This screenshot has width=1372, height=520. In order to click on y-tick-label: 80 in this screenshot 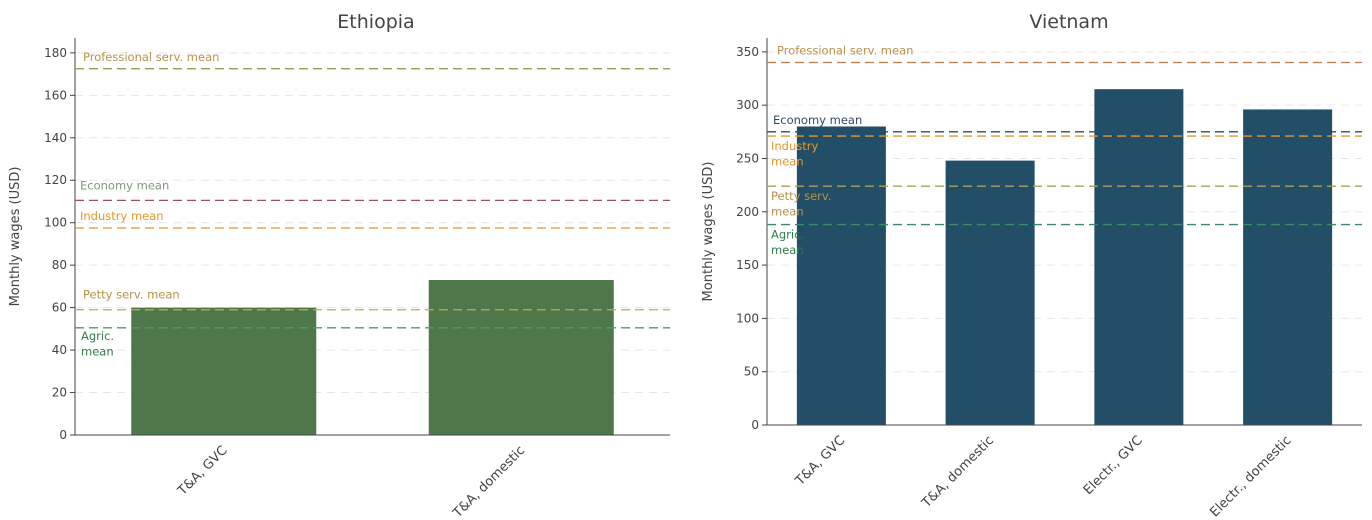, I will do `click(59, 265)`.